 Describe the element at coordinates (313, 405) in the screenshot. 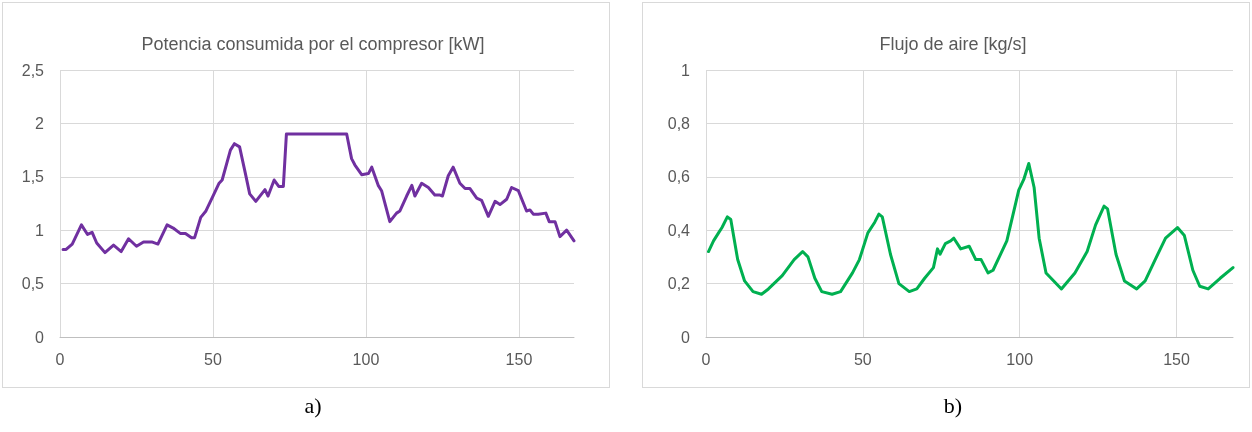

I see `text: a)` at that location.